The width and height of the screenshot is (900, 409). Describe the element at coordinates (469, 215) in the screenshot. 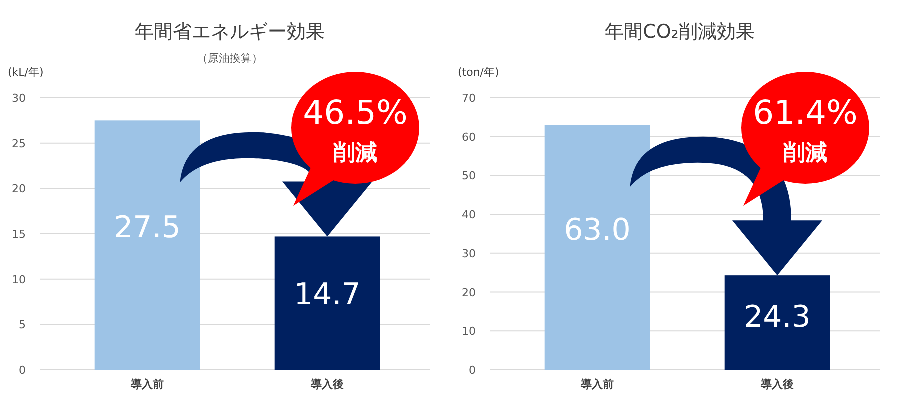

I see `y-tick-label: 40` at that location.